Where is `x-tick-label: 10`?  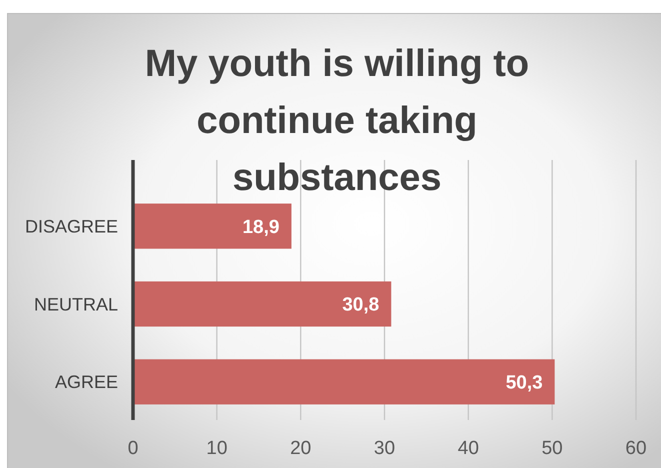 x-tick-label: 10 is located at coordinates (217, 448).